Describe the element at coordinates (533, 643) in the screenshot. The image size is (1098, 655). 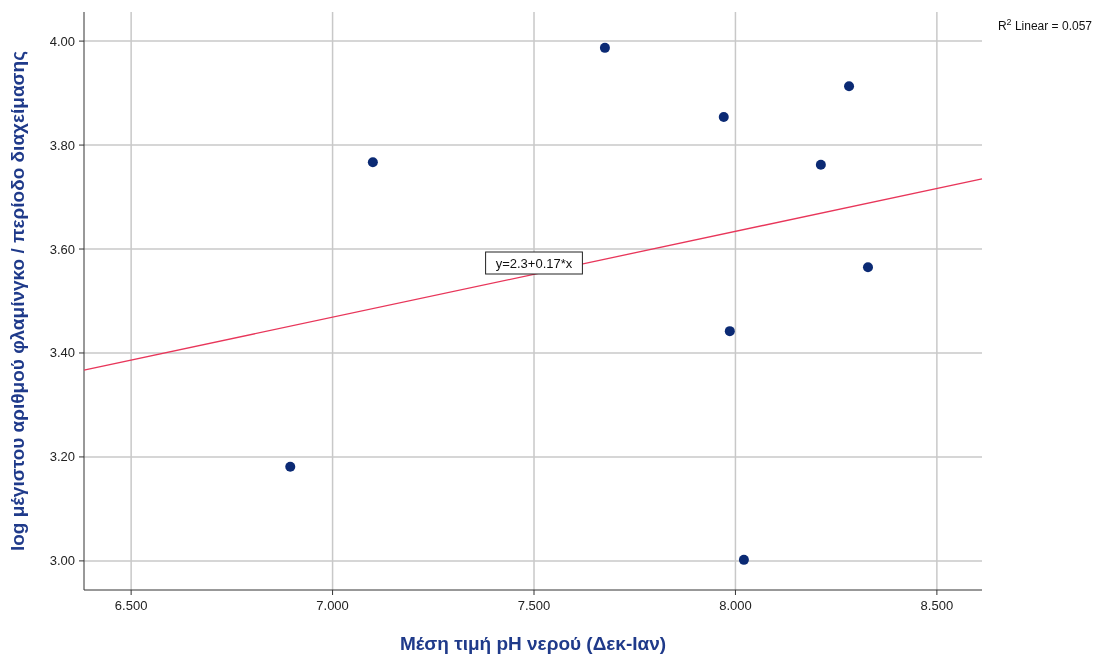
I see `x-axis-title: Μέση τιμή pH νερού (Δεκ-Ιαν)` at that location.